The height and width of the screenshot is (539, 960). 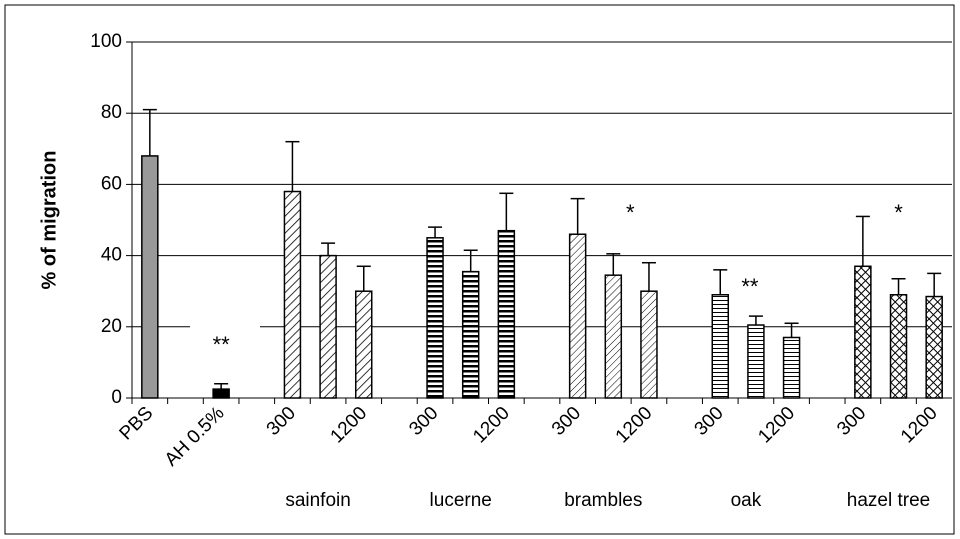 What do you see at coordinates (116, 397) in the screenshot?
I see `y-tick-label: 0` at bounding box center [116, 397].